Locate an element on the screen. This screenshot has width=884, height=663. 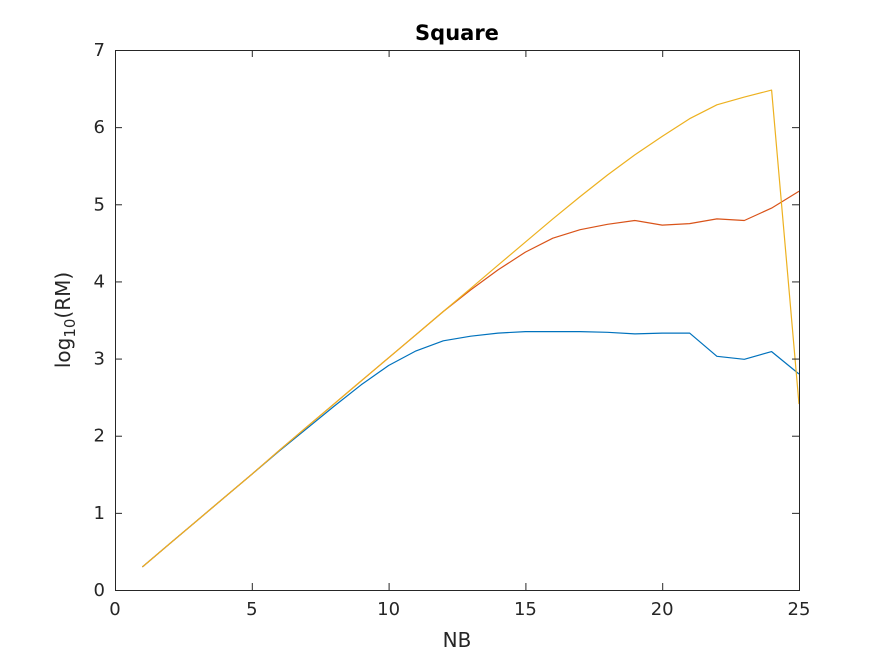
x-axis-label: NB is located at coordinates (457, 640).